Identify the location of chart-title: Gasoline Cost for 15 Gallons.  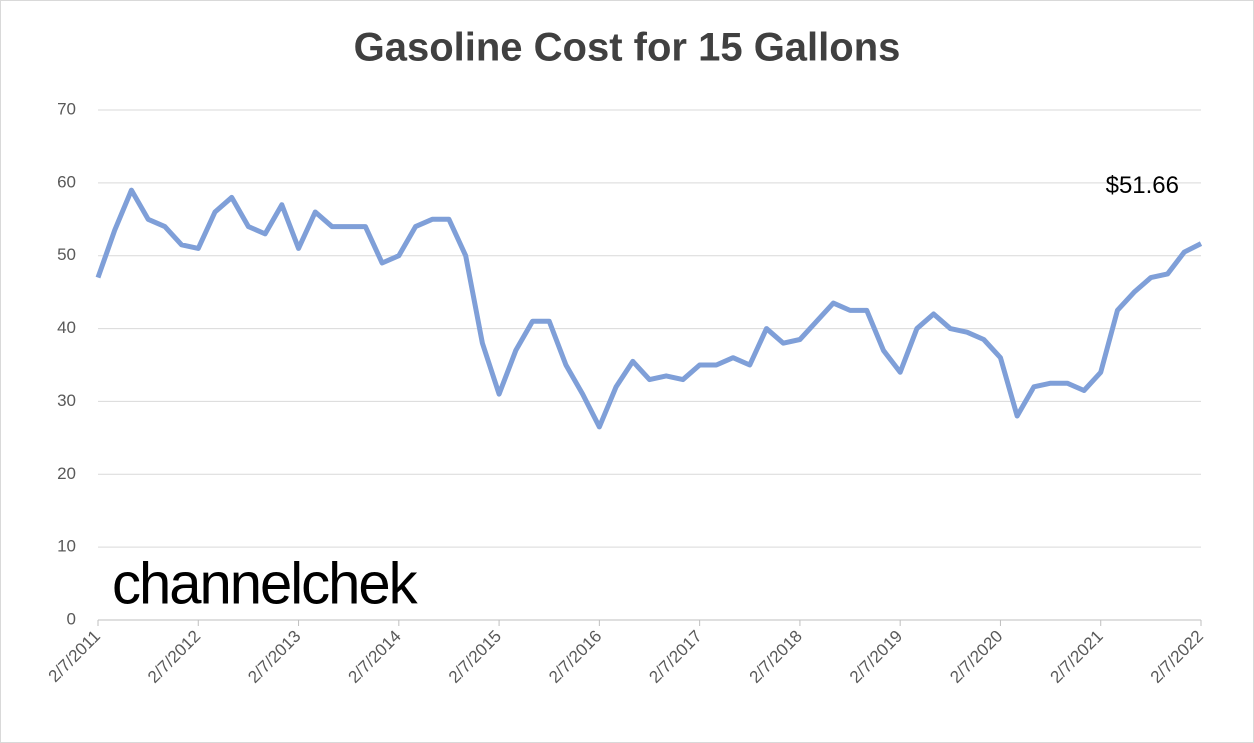
(627, 48).